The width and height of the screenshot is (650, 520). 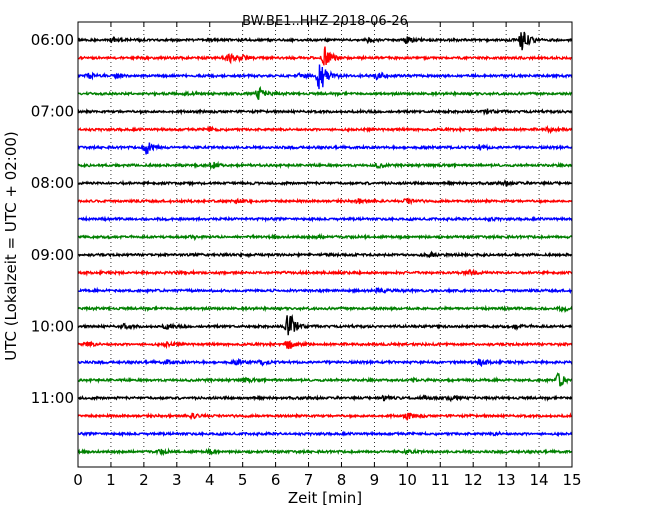 I want to click on x-tick-label: 11, so click(x=440, y=480).